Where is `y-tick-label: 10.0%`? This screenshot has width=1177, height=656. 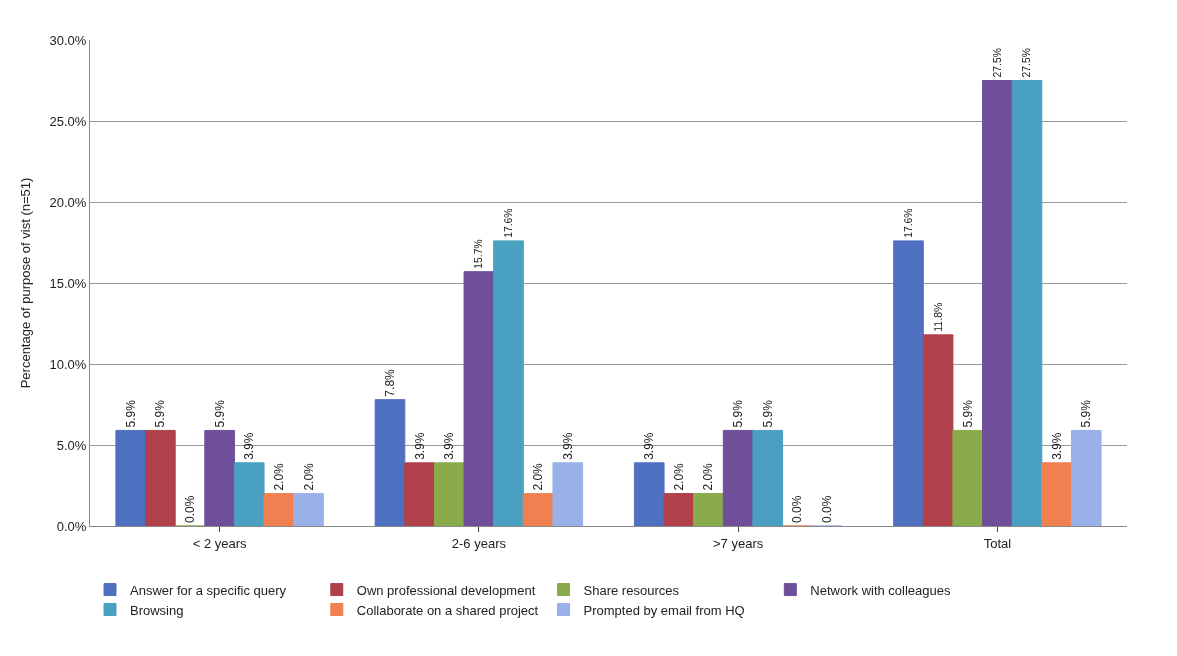 y-tick-label: 10.0% is located at coordinates (68, 364).